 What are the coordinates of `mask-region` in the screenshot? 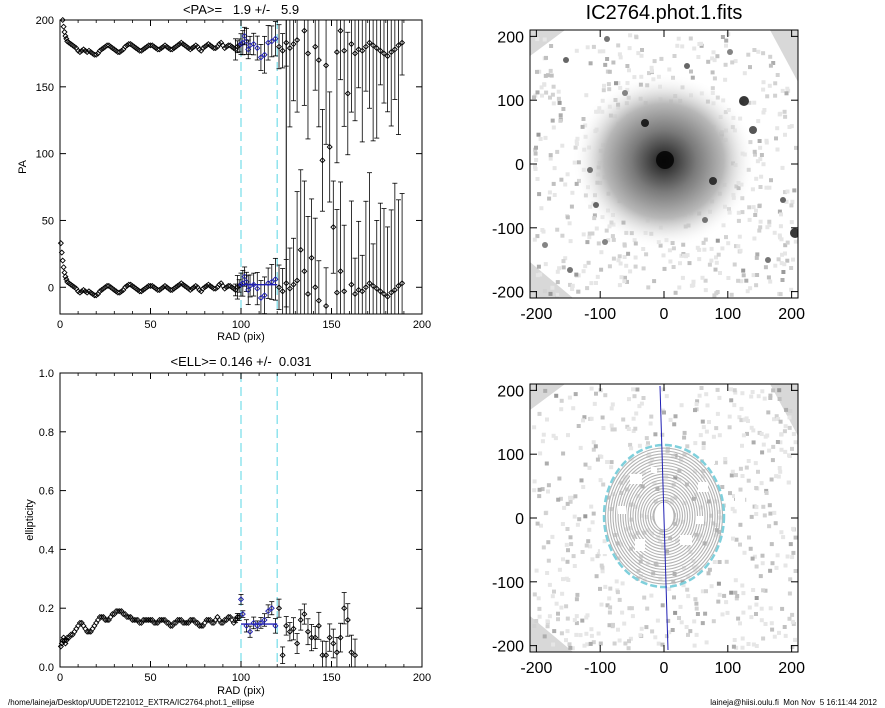 It's located at (650, 590).